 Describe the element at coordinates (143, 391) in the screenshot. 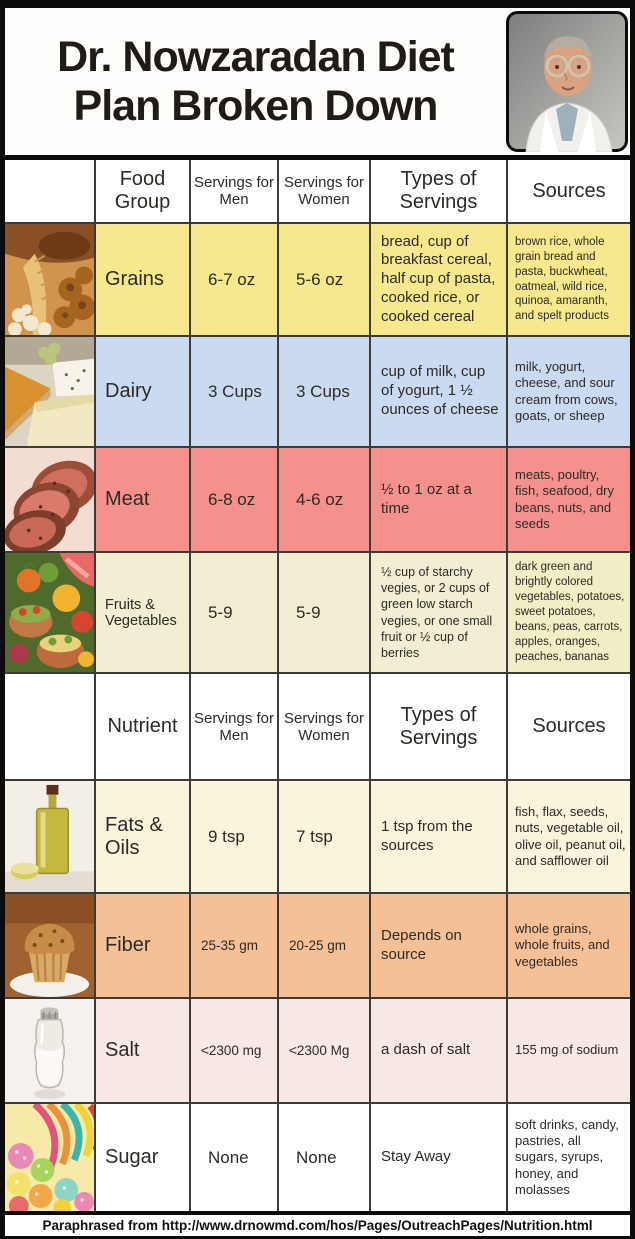

I see `food-group-label: Dairy` at that location.